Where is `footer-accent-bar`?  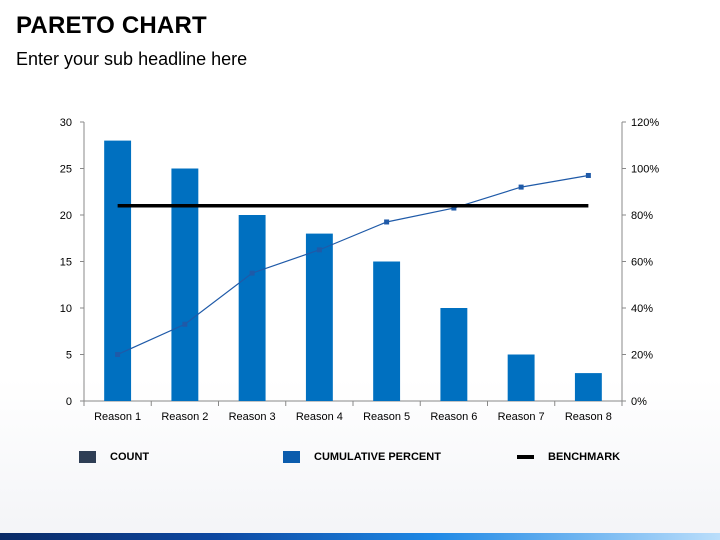
footer-accent-bar is located at coordinates (360, 536).